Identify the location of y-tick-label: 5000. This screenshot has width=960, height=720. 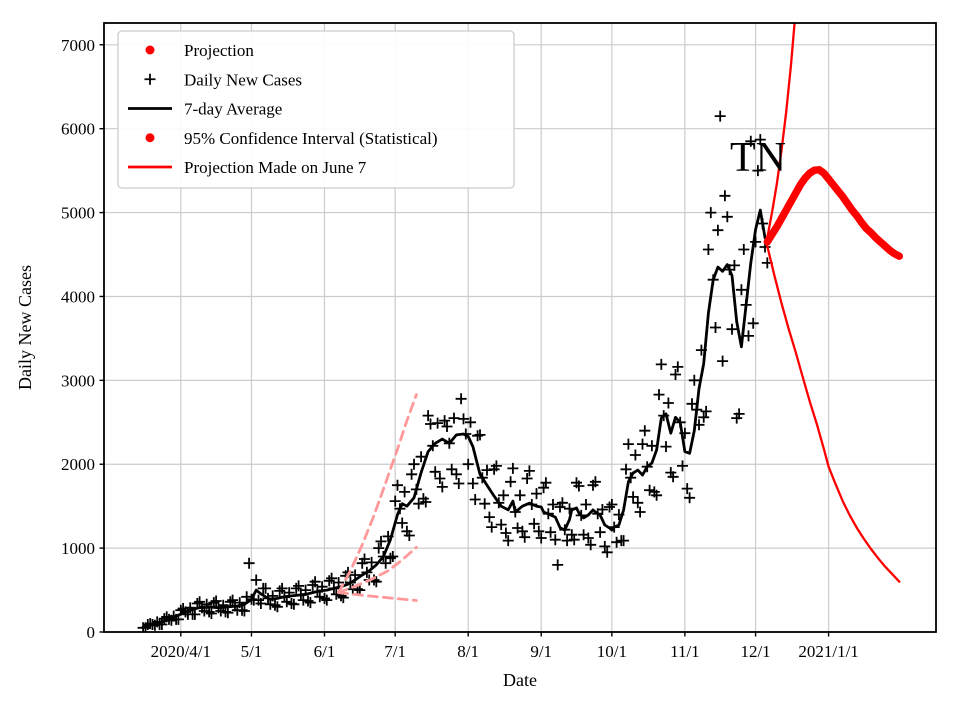
(78, 213).